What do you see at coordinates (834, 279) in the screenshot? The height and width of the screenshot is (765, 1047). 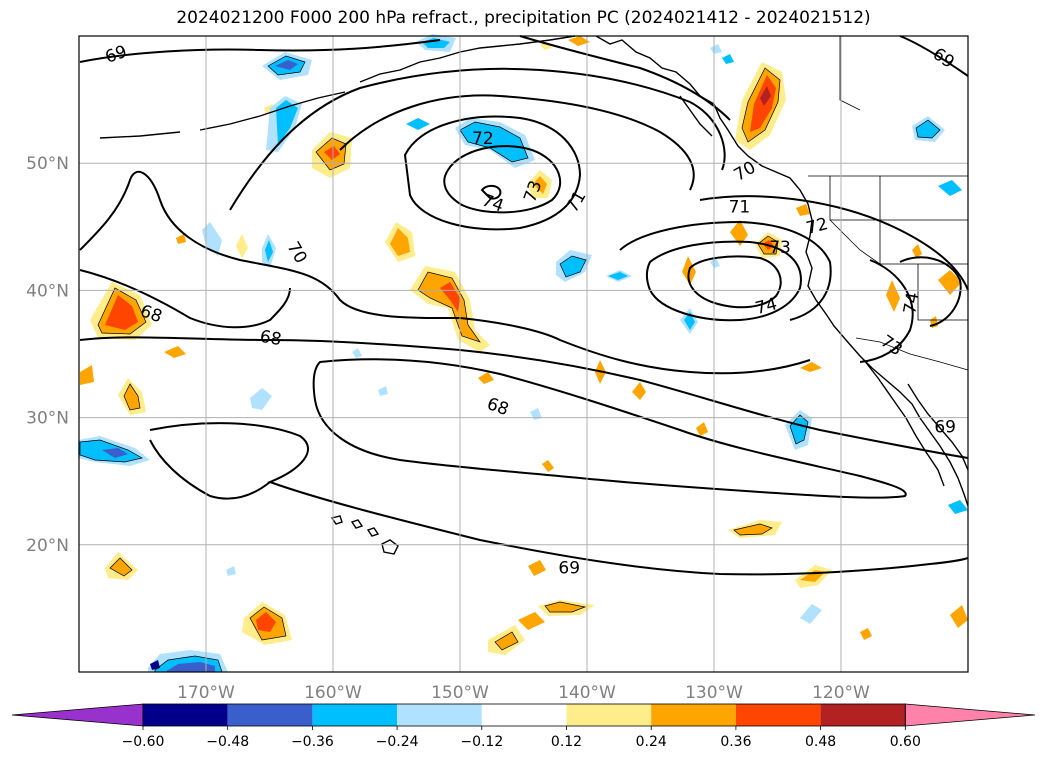 I see `contour-east-trough` at bounding box center [834, 279].